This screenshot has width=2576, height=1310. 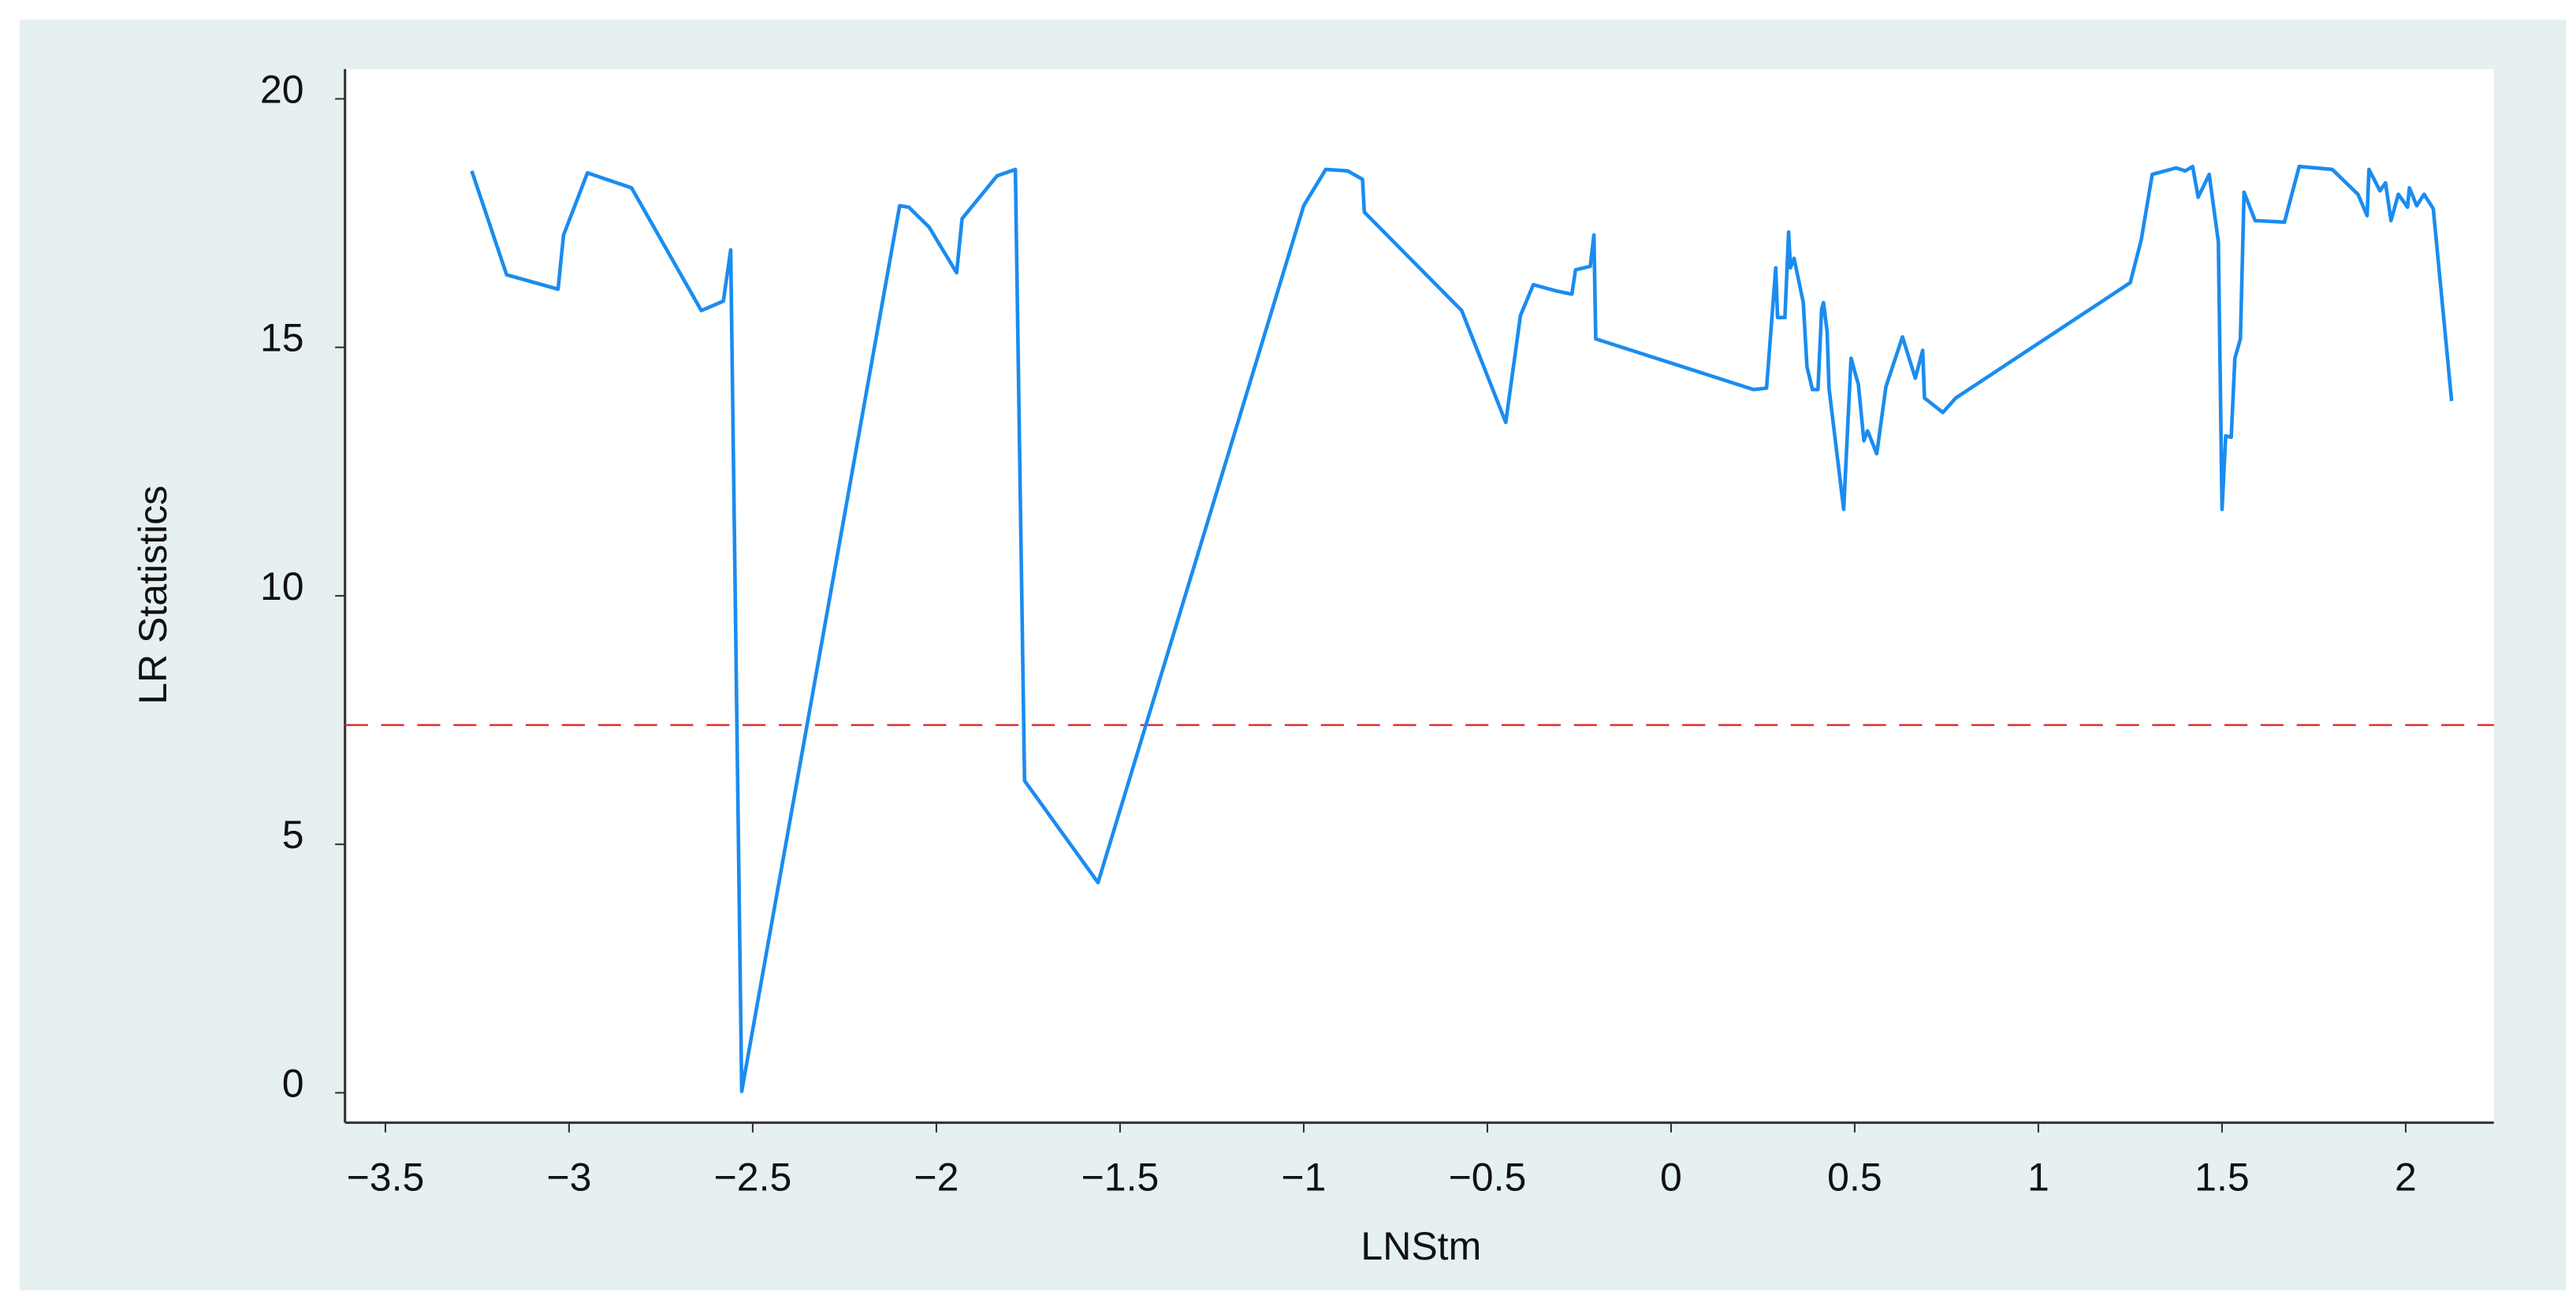 I want to click on x-axis-label: LNStm, so click(x=1421, y=1246).